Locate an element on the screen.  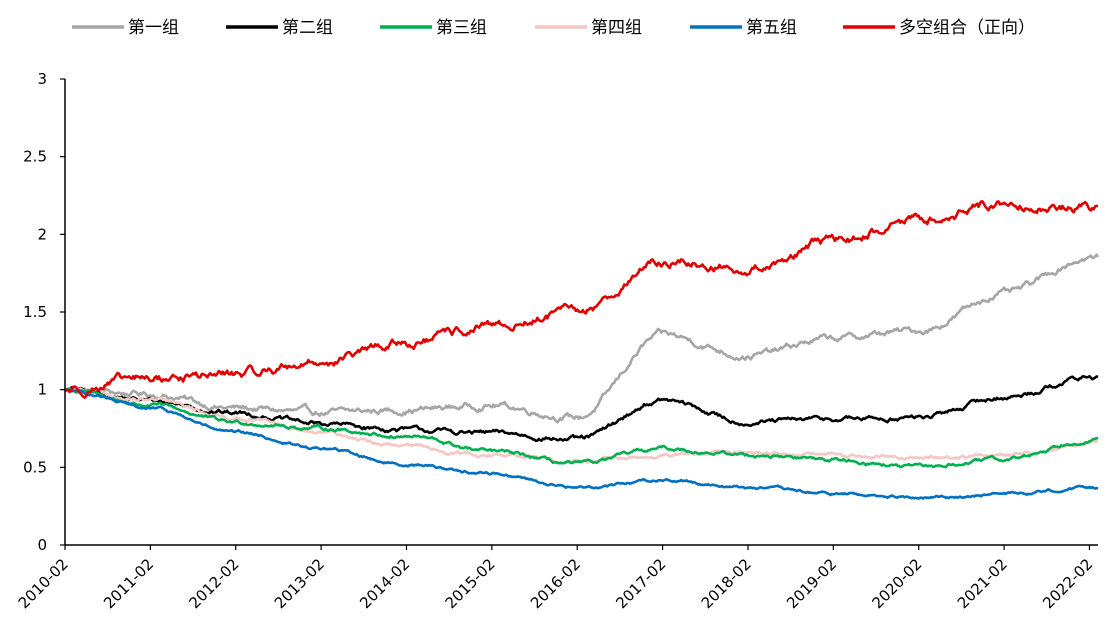
y-tick-label: 0.5 is located at coordinates (35, 467).